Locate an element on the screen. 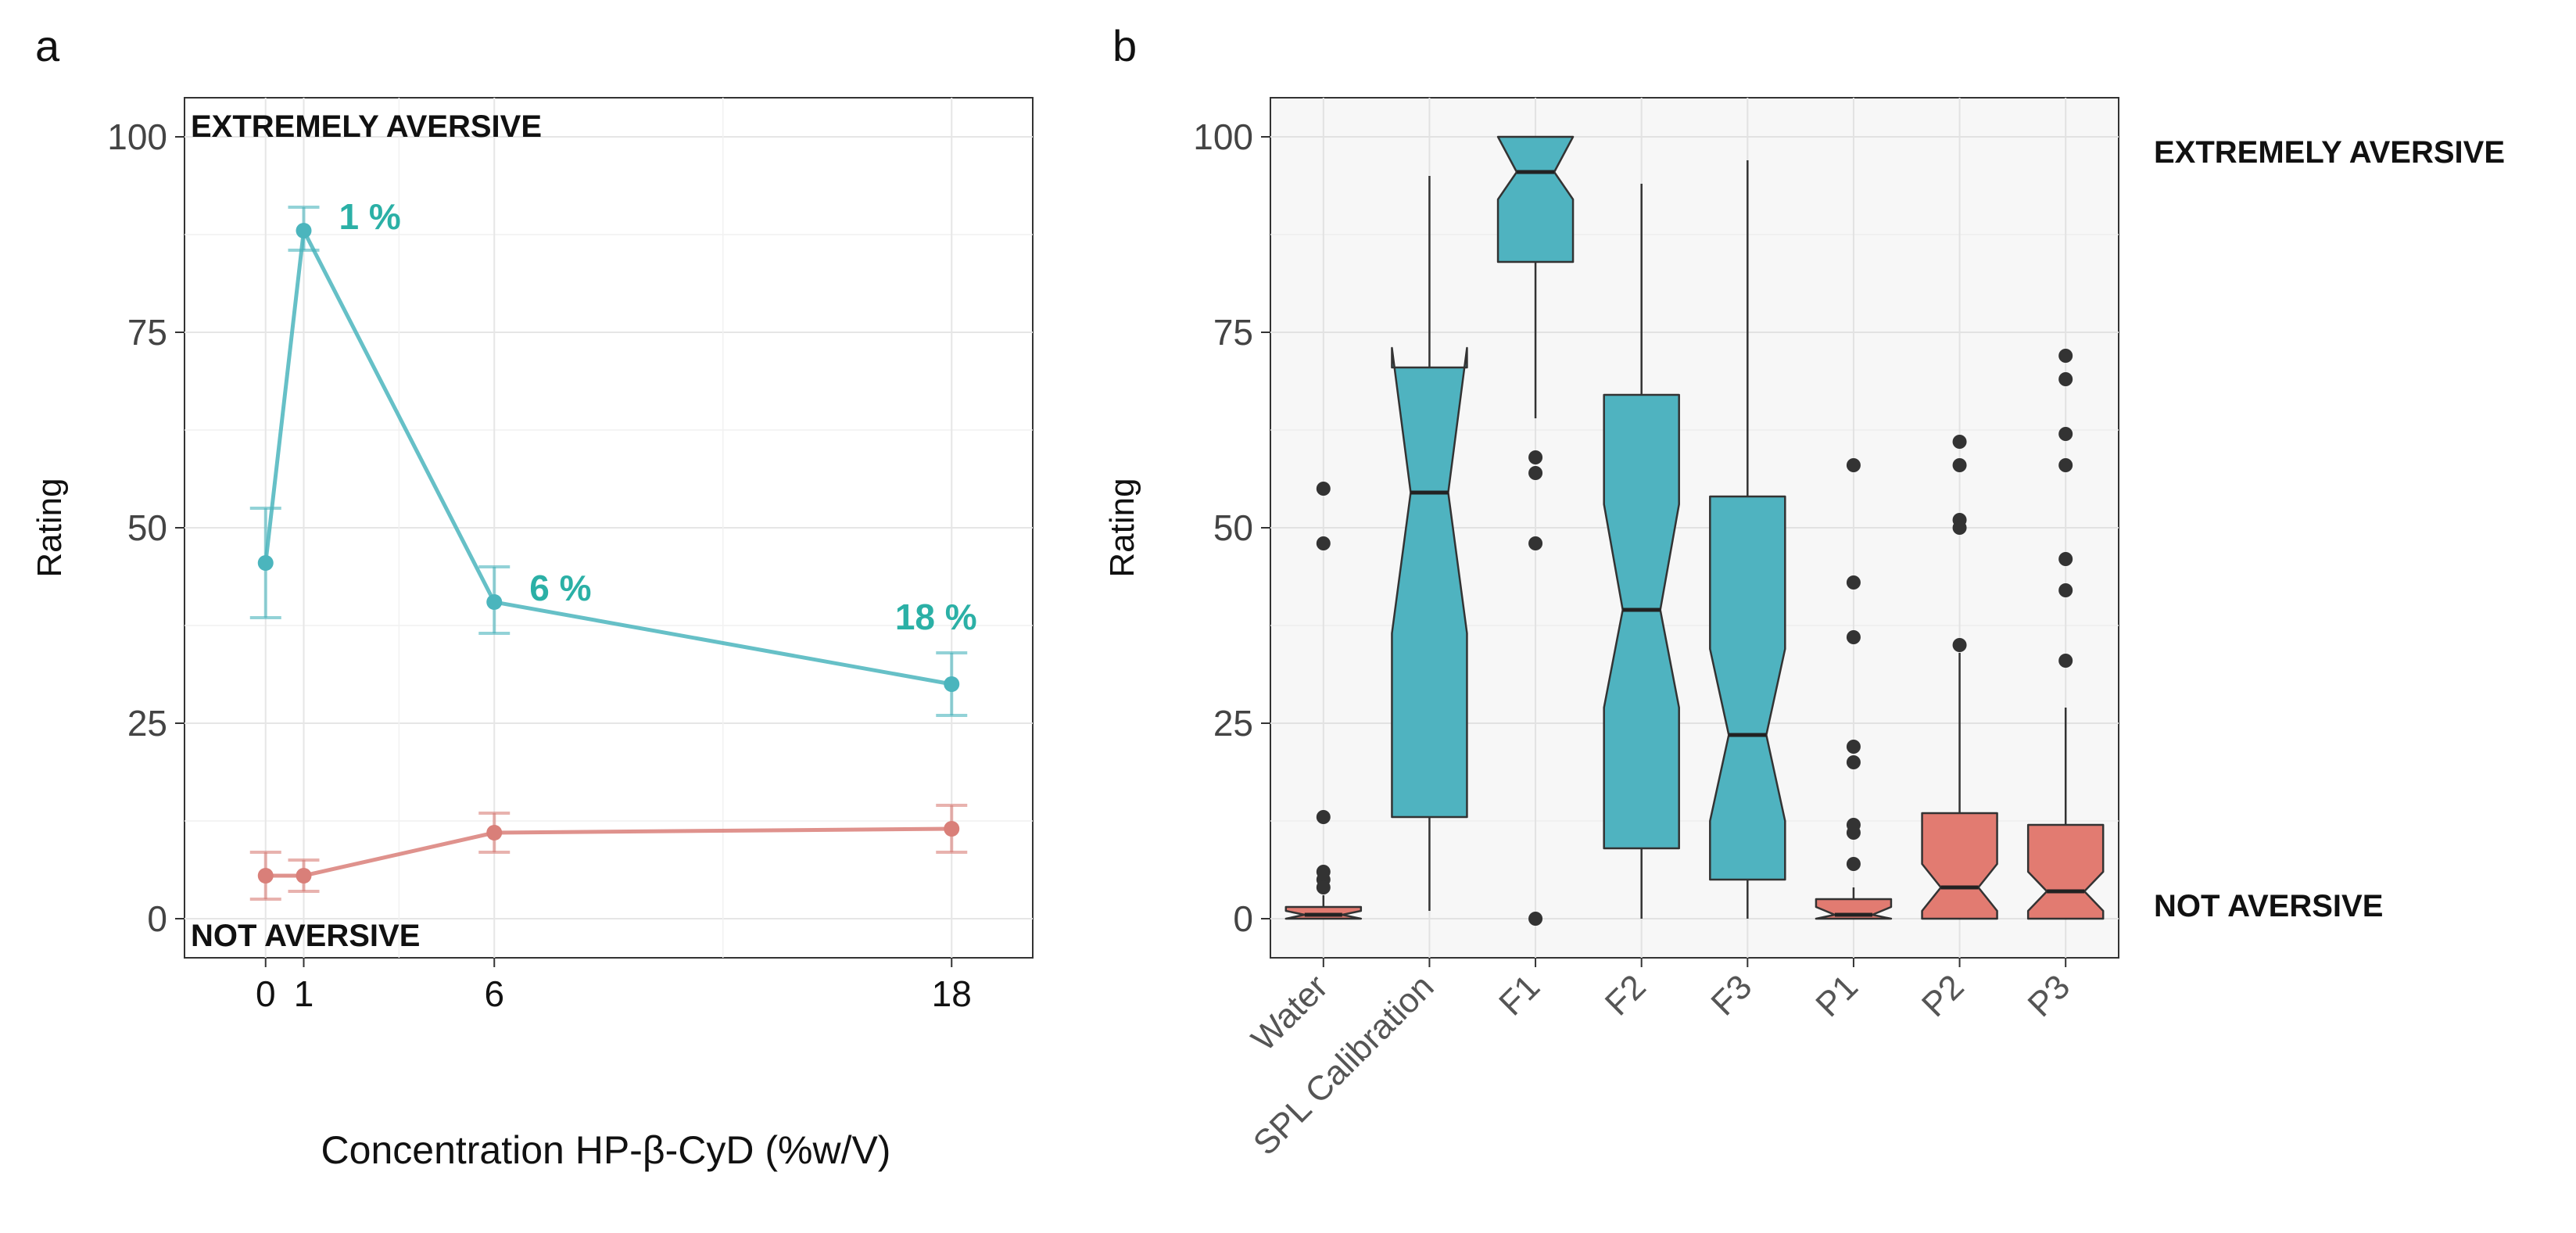  panel-b-label: b is located at coordinates (1124, 45).